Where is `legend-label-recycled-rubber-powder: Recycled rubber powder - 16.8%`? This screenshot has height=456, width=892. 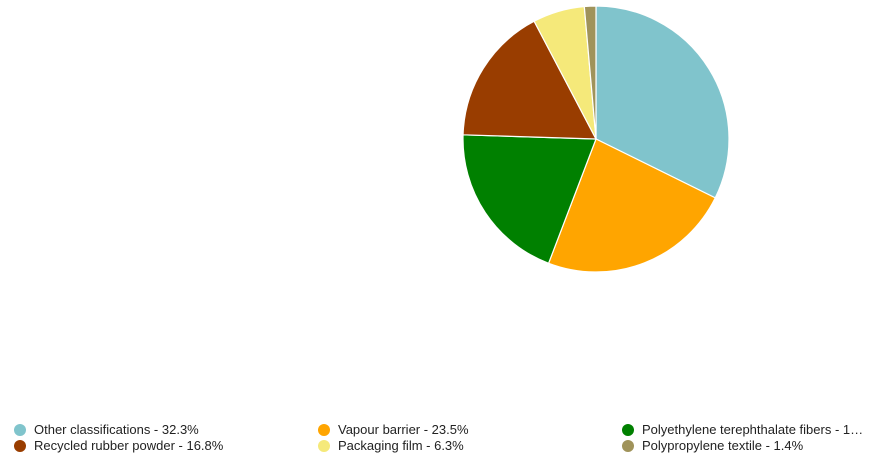 legend-label-recycled-rubber-powder: Recycled rubber powder - 16.8% is located at coordinates (129, 445).